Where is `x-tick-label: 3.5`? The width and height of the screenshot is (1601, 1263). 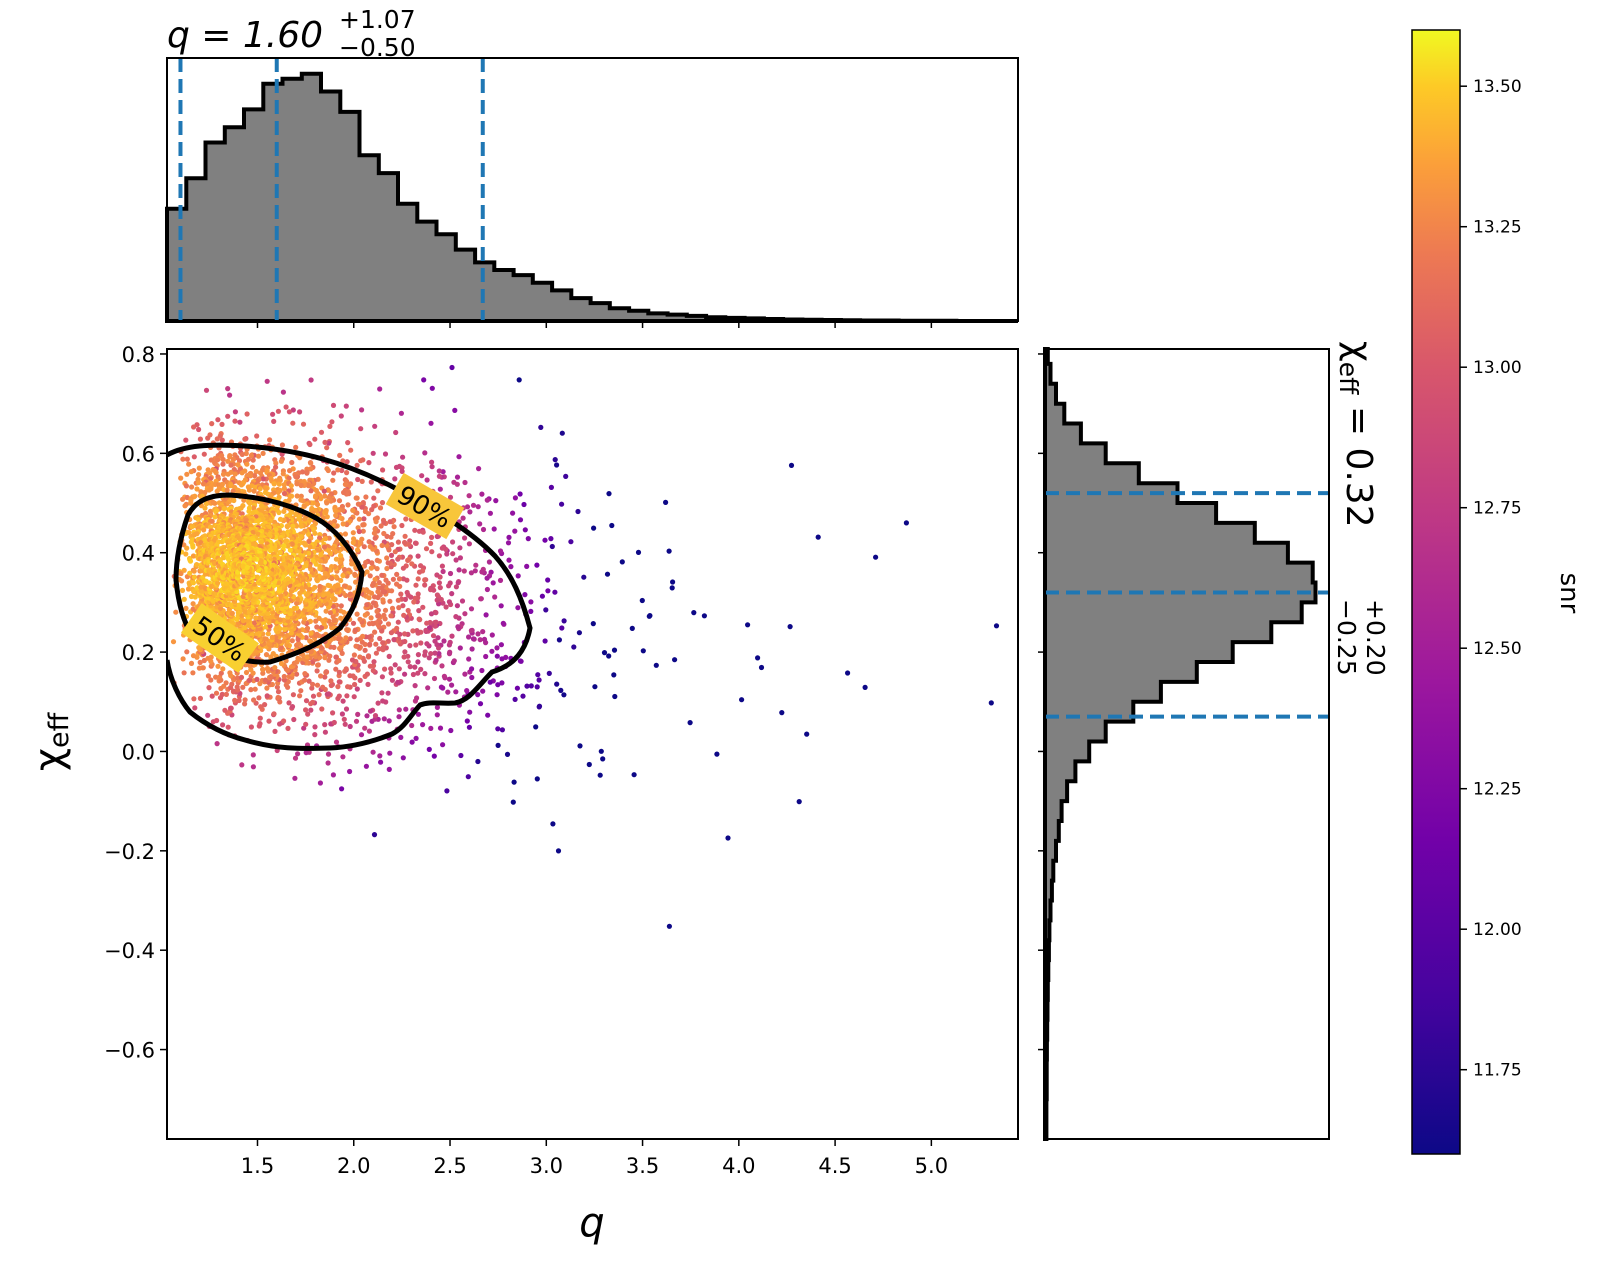
x-tick-label: 3.5 is located at coordinates (642, 1166).